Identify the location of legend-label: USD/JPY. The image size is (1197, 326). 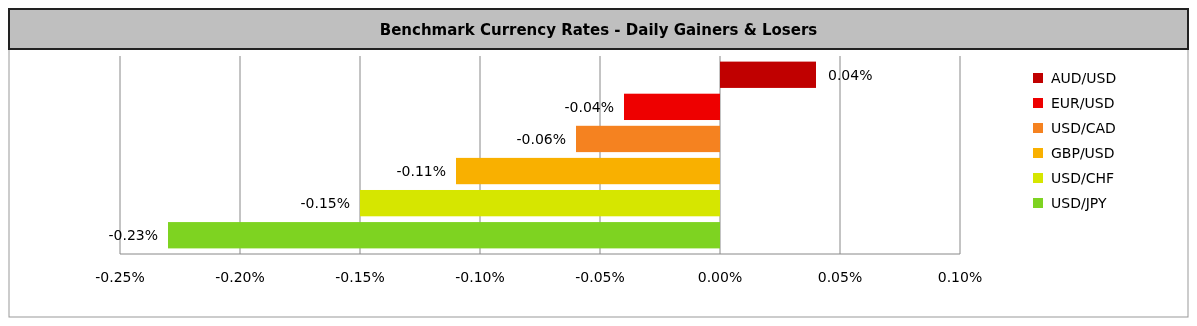
(1079, 203).